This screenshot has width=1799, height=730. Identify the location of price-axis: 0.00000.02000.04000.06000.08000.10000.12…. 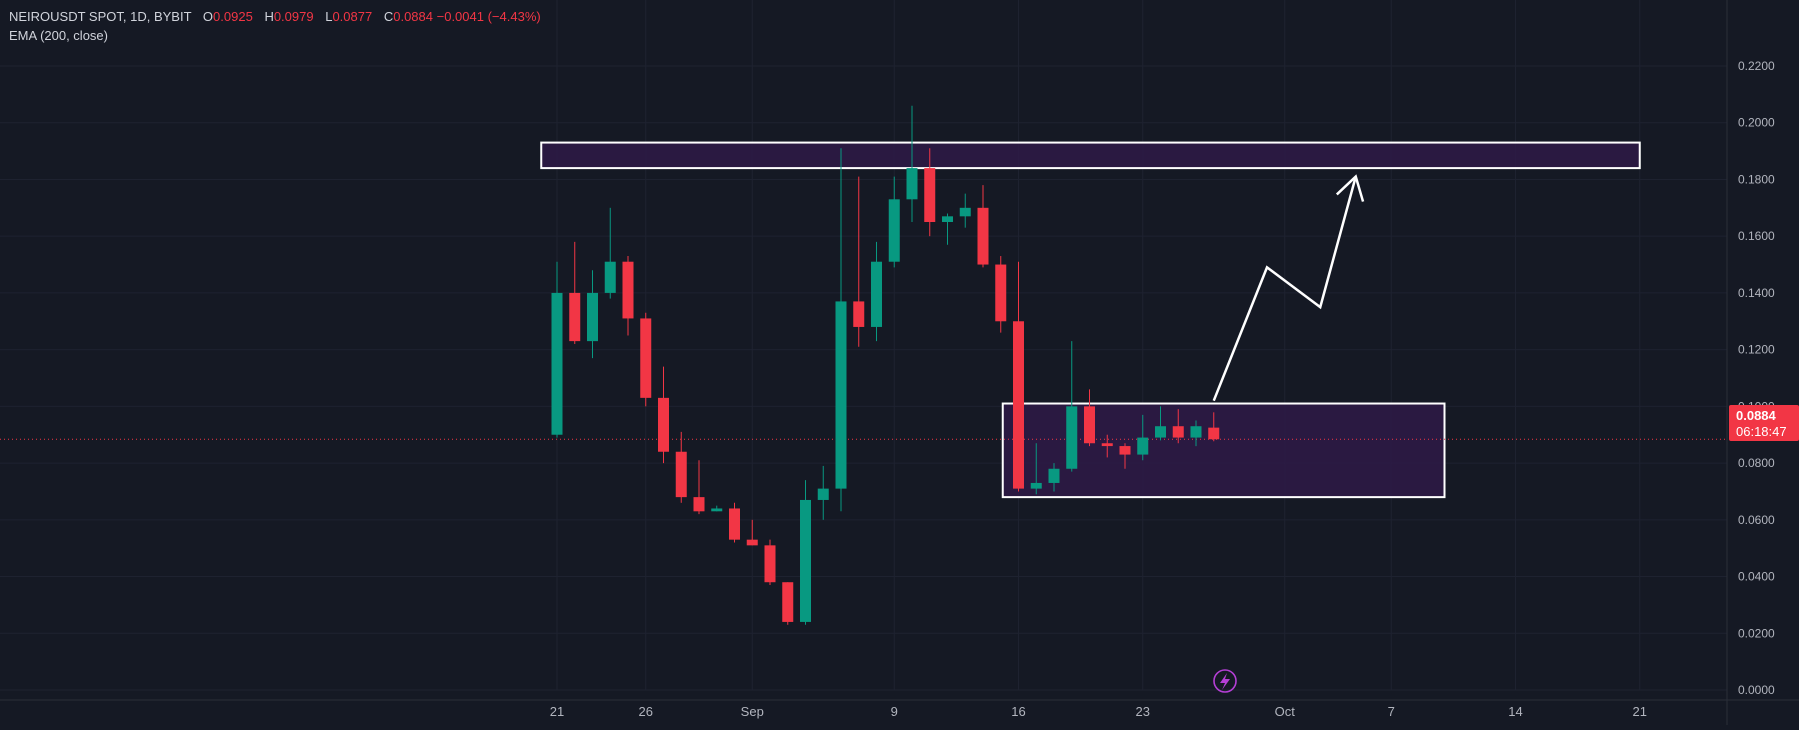
(1756, 378).